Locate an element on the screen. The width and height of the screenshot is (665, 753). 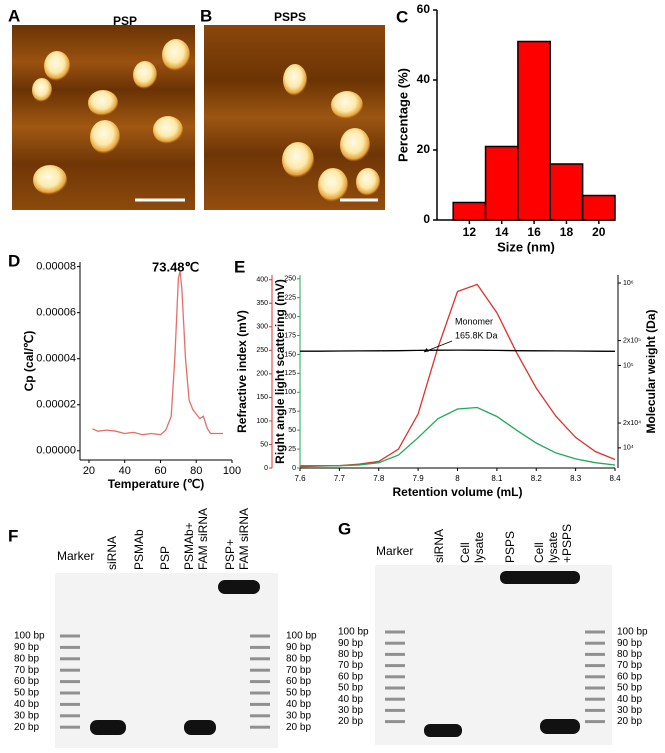
y-axis-label: Molecular weight (Da) is located at coordinates (651, 371).